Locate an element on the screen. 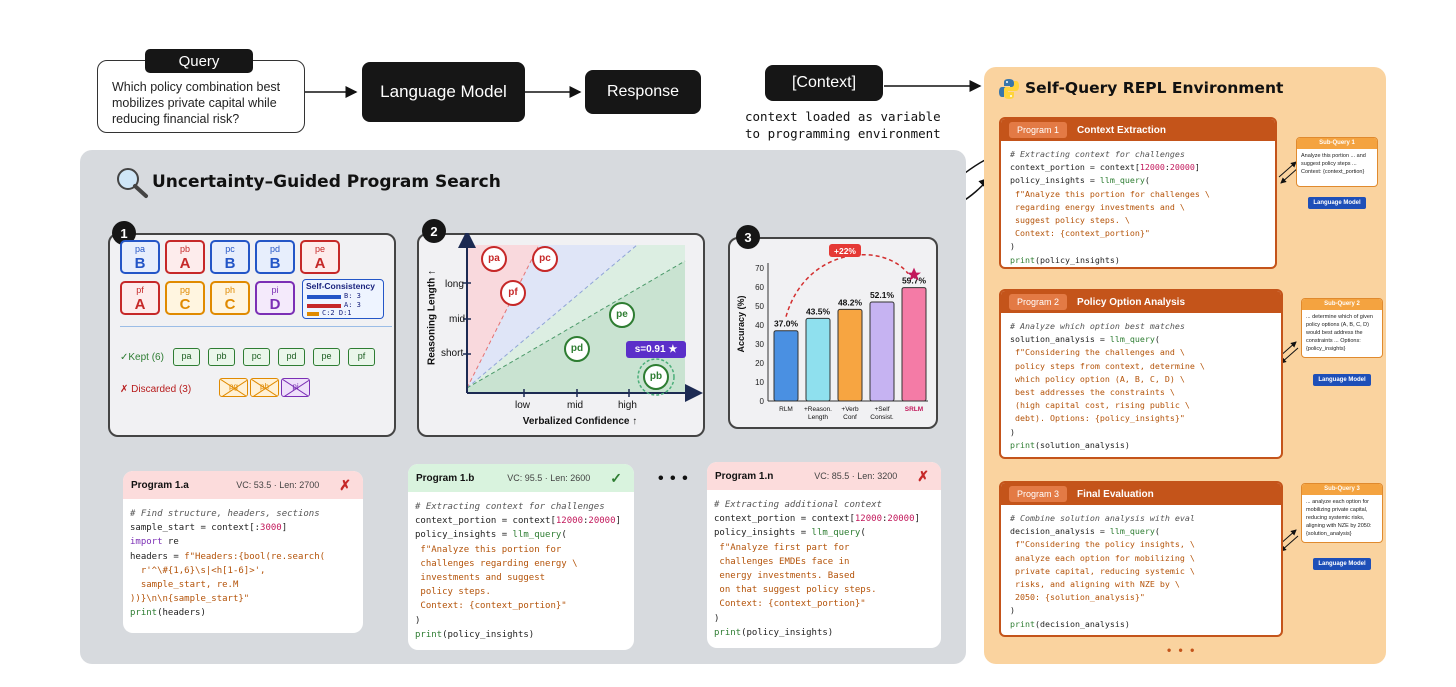 Image resolution: width=1456 pixels, height=687 pixels. discarded-label: ✗ Discarded (3) is located at coordinates (156, 389).